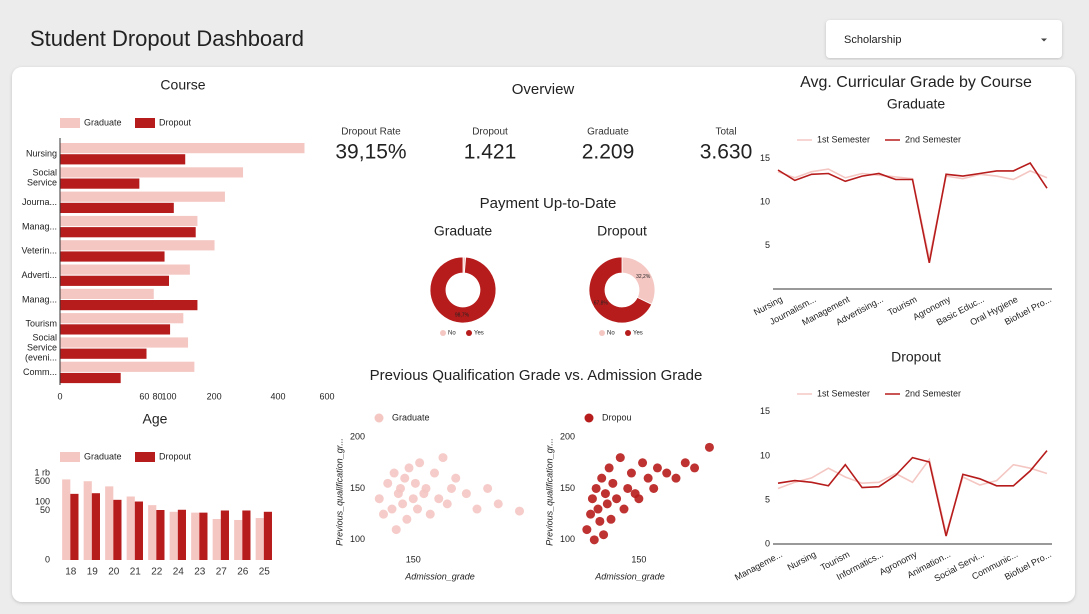 The height and width of the screenshot is (614, 1089). I want to click on kpi-label: Graduate, so click(608, 132).